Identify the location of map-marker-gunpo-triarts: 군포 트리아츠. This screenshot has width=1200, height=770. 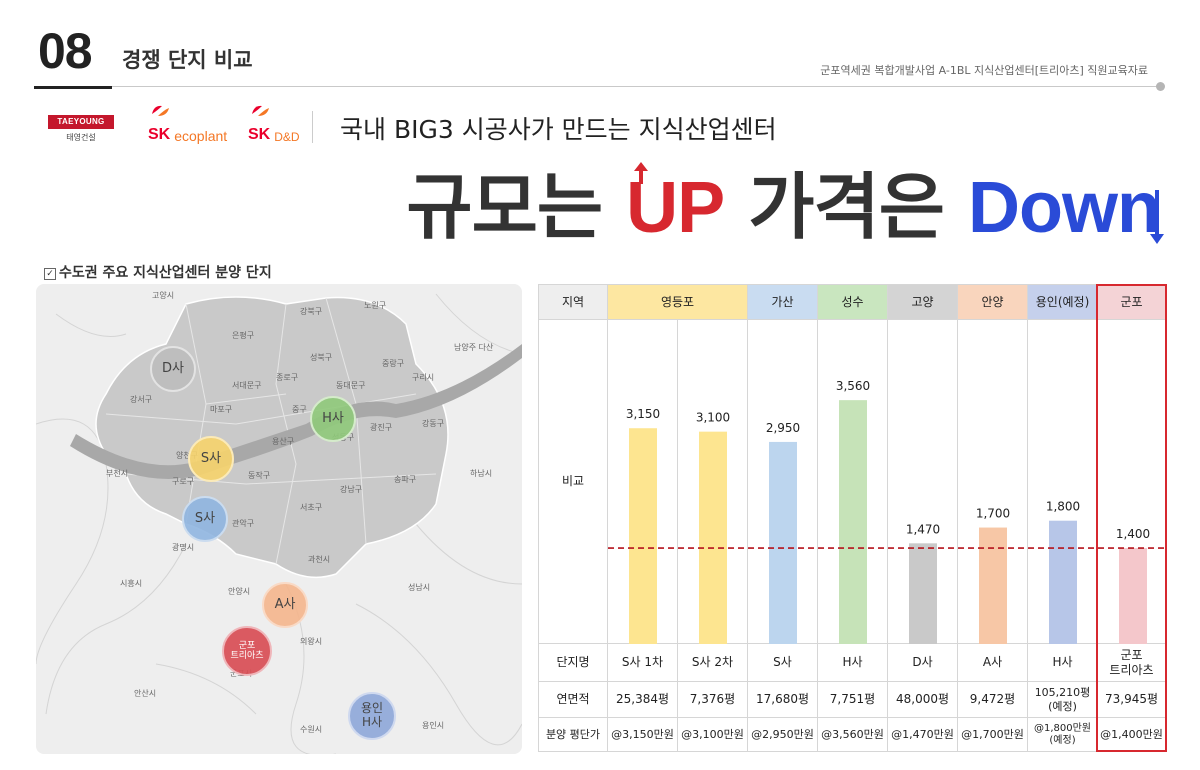
(247, 651).